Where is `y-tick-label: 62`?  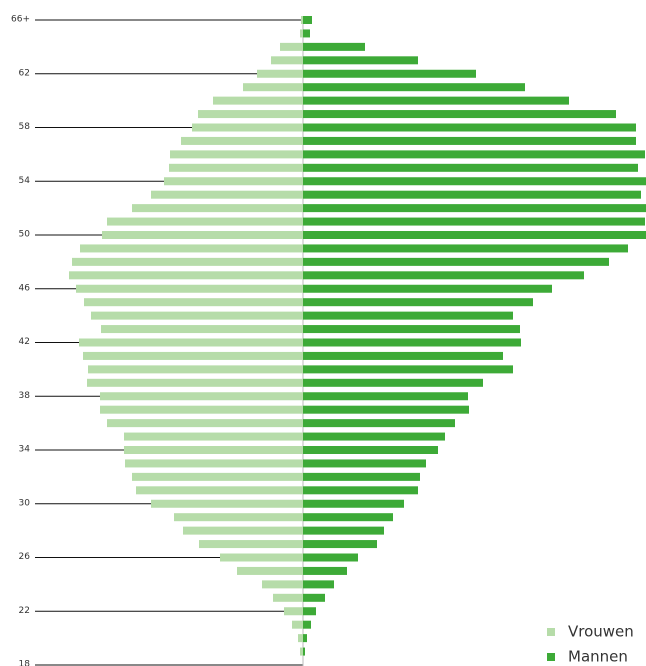
y-tick-label: 62 is located at coordinates (24, 73).